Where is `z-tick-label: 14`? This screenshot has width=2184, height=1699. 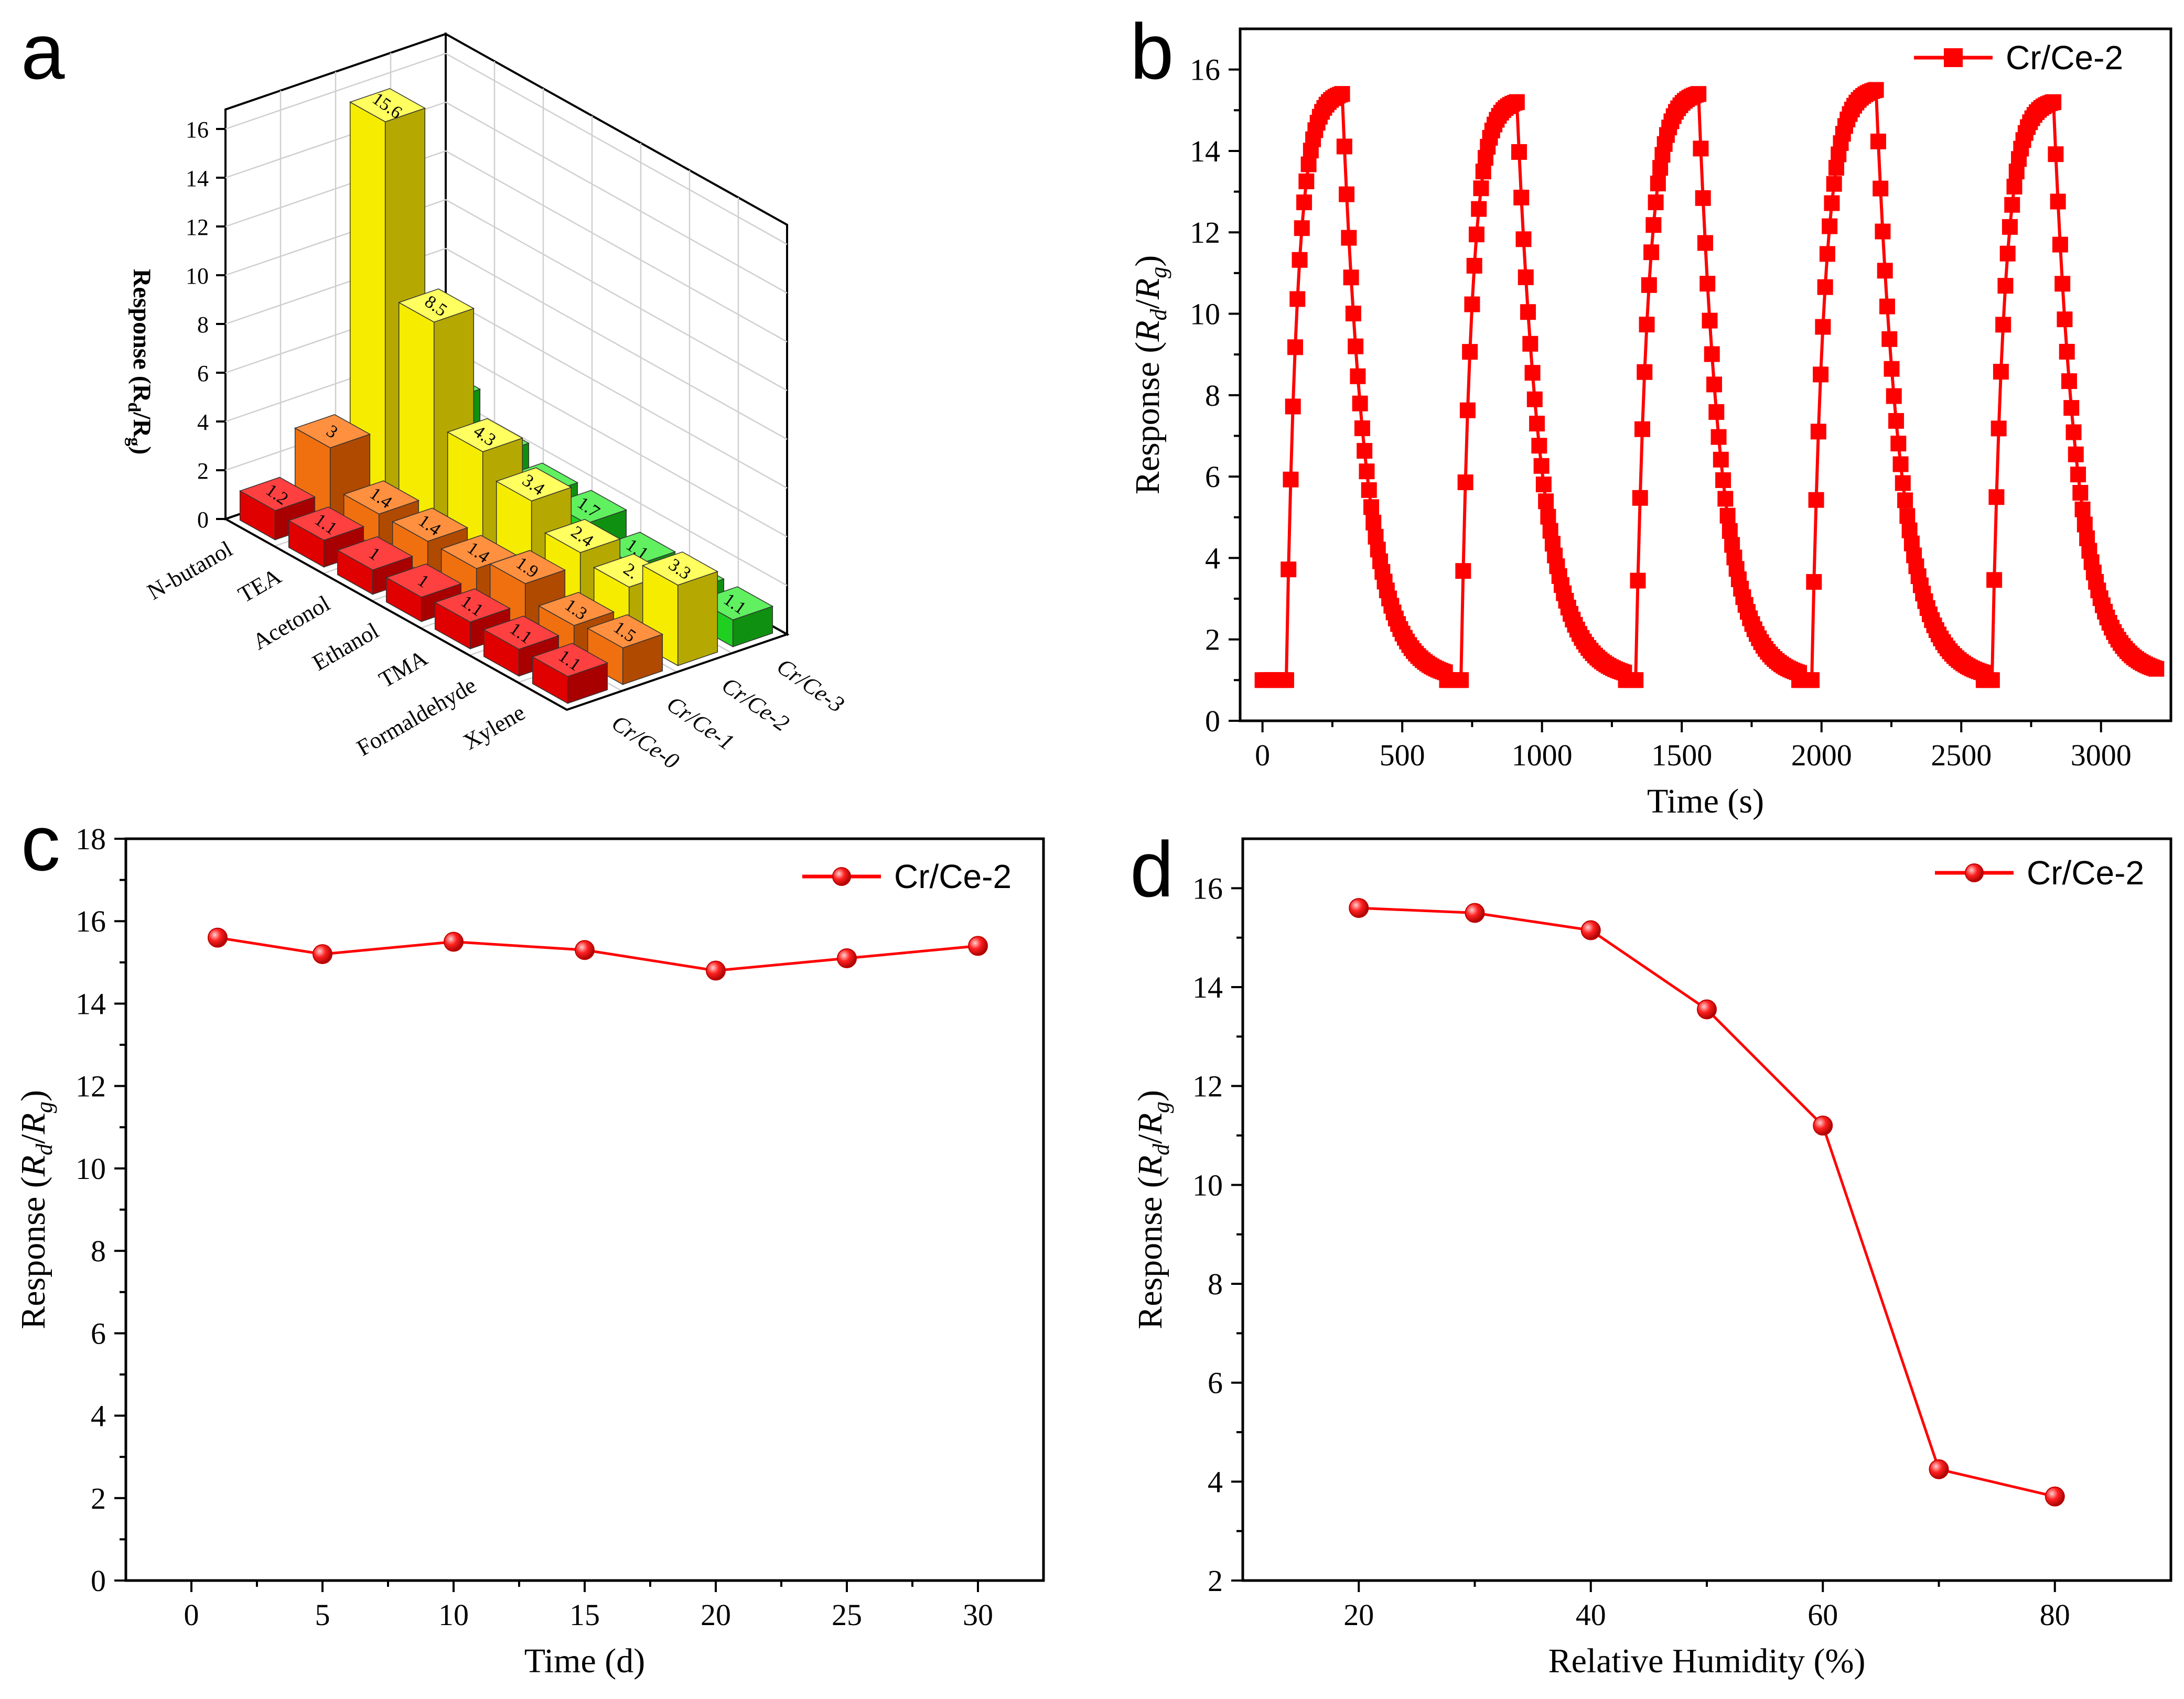
z-tick-label: 14 is located at coordinates (198, 178).